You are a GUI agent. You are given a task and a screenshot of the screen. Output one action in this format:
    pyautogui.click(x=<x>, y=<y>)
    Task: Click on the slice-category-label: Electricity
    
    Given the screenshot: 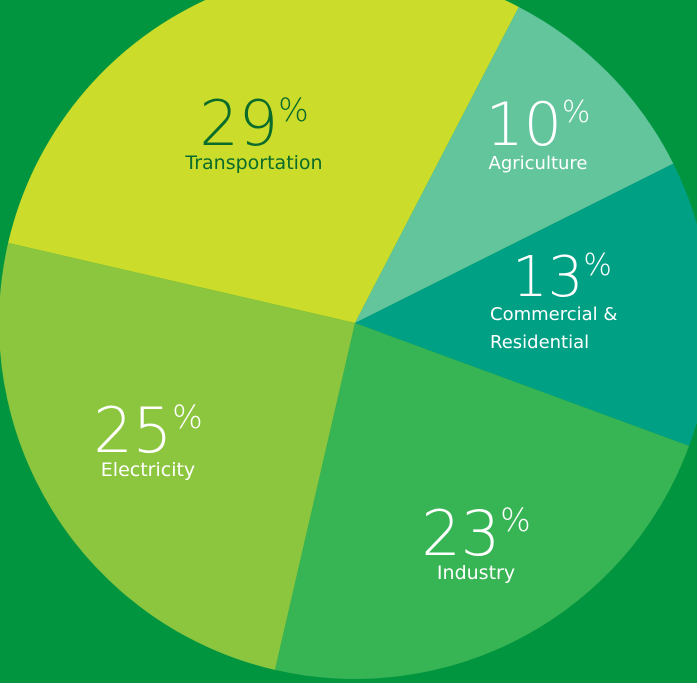 What is the action you would take?
    pyautogui.click(x=148, y=470)
    